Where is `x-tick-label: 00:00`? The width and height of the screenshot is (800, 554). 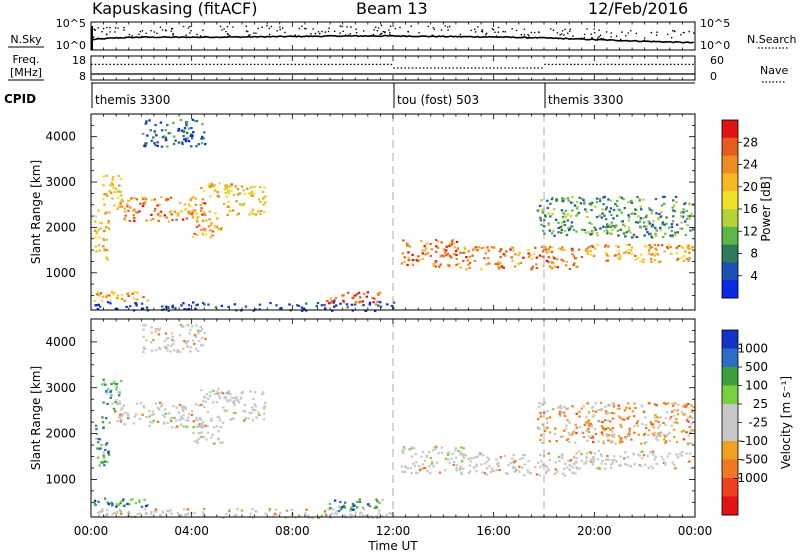
x-tick-label: 00:00 is located at coordinates (91, 531).